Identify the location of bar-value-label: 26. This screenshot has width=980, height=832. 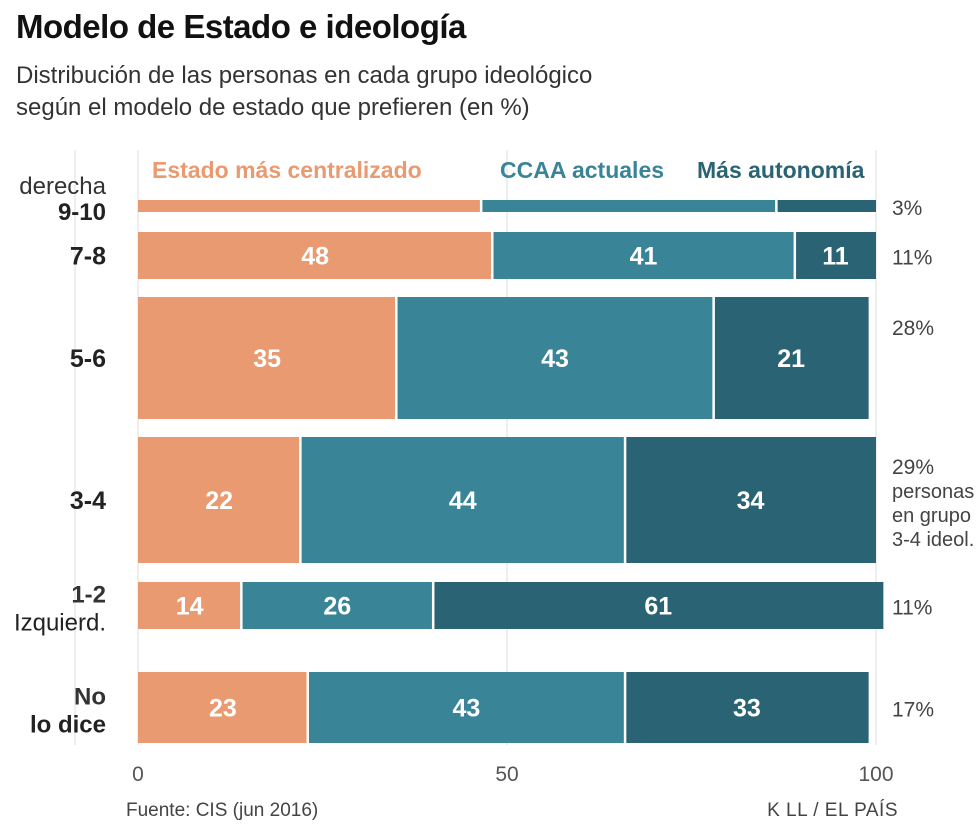
(337, 607).